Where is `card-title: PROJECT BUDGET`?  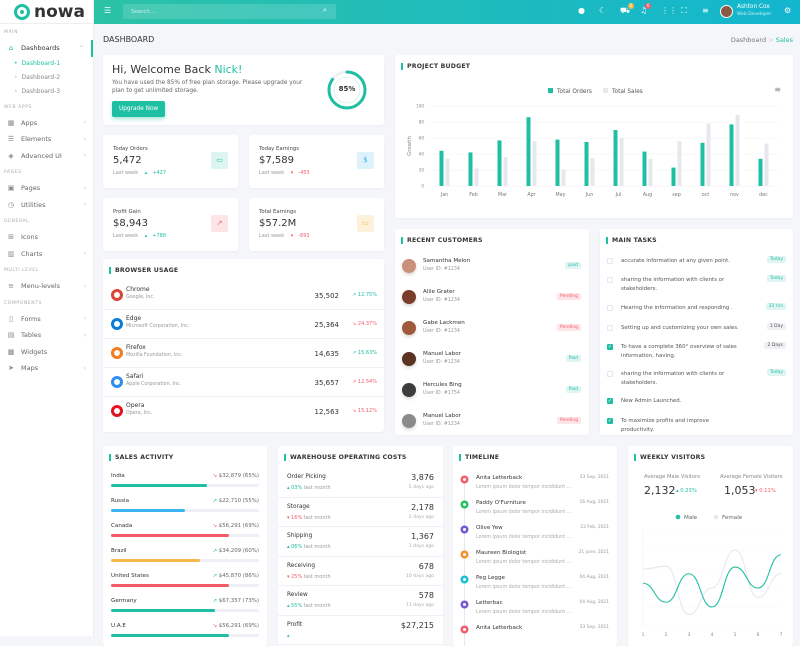
card-title: PROJECT BUDGET is located at coordinates (435, 66).